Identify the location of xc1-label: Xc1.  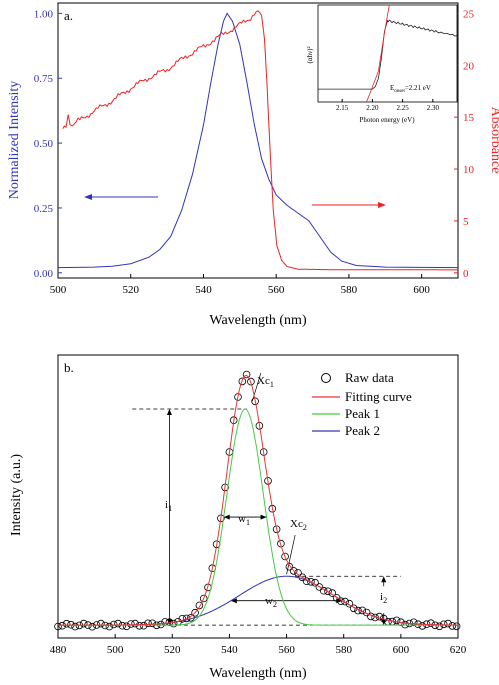
(265, 382).